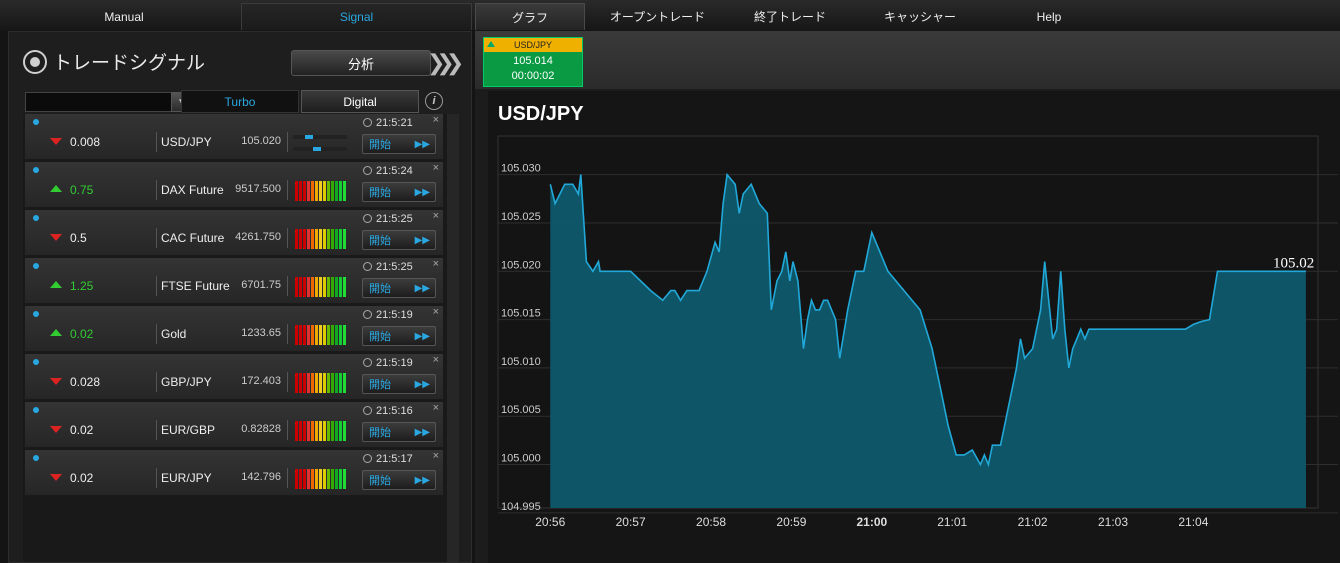 The width and height of the screenshot is (1340, 563). I want to click on signal-row-usd-jpy: × 0.008 USD/JPY 105.020 21:5:21 開始 ▶▶, so click(234, 137).